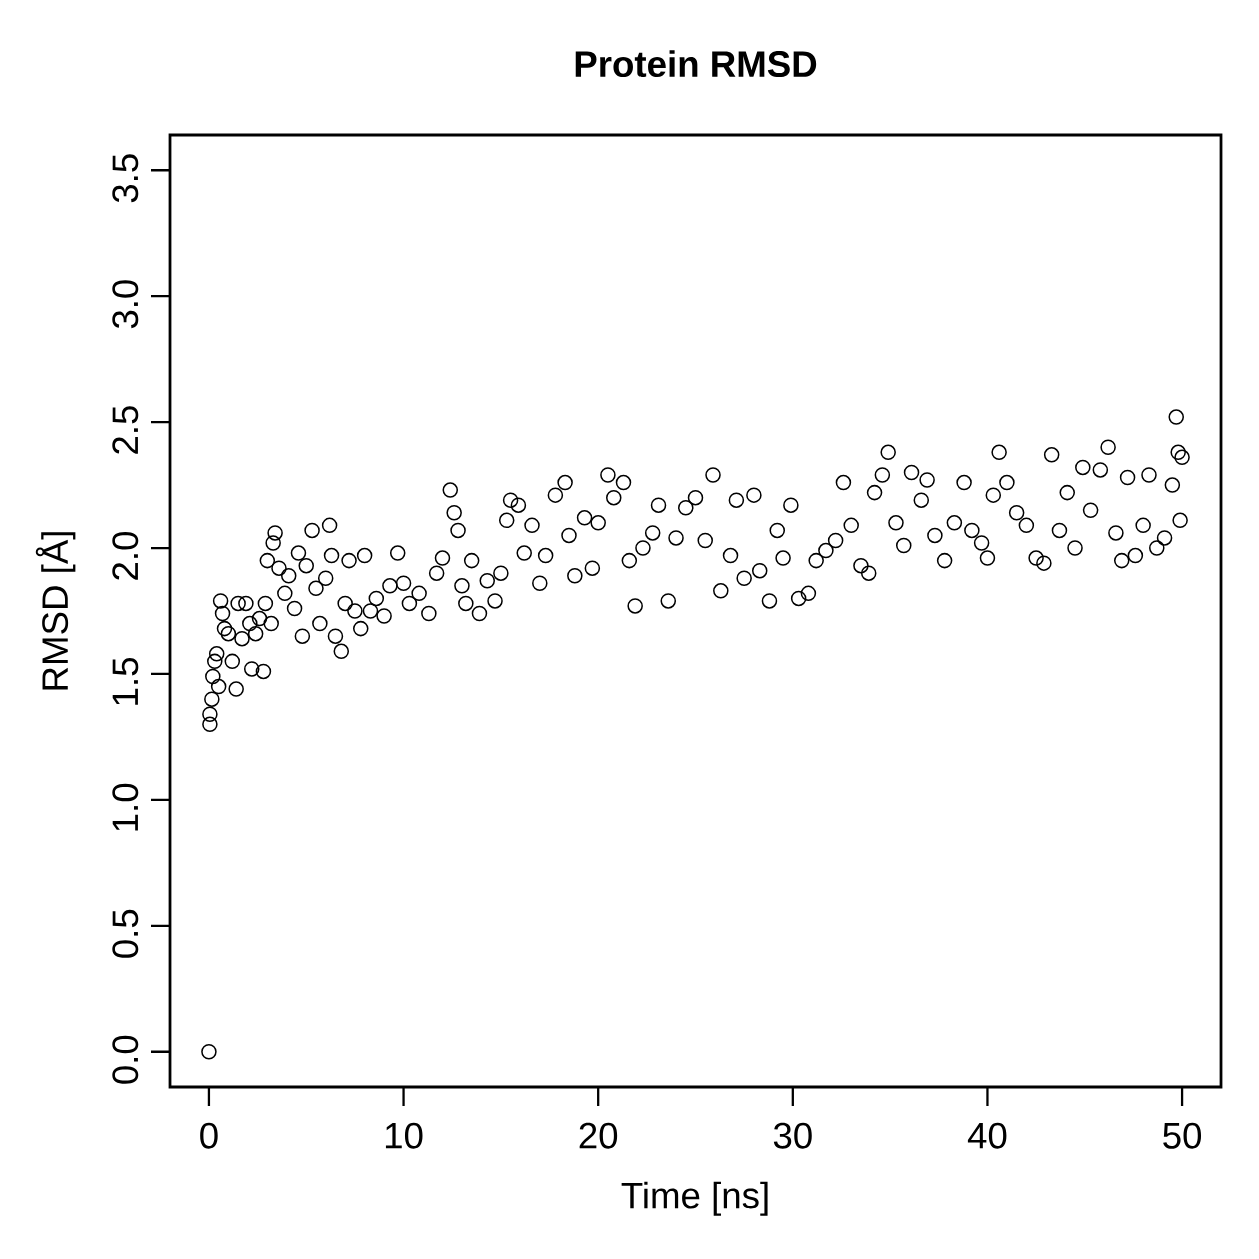 This screenshot has width=1259, height=1259. I want to click on x-tick-label: 50, so click(1182, 1135).